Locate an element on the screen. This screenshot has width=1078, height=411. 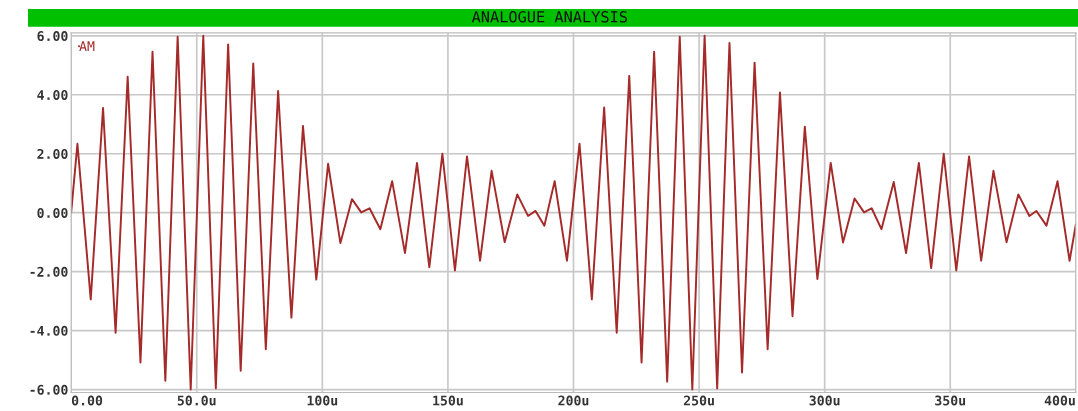
y-tick-label: -6.00 is located at coordinates (49, 389).